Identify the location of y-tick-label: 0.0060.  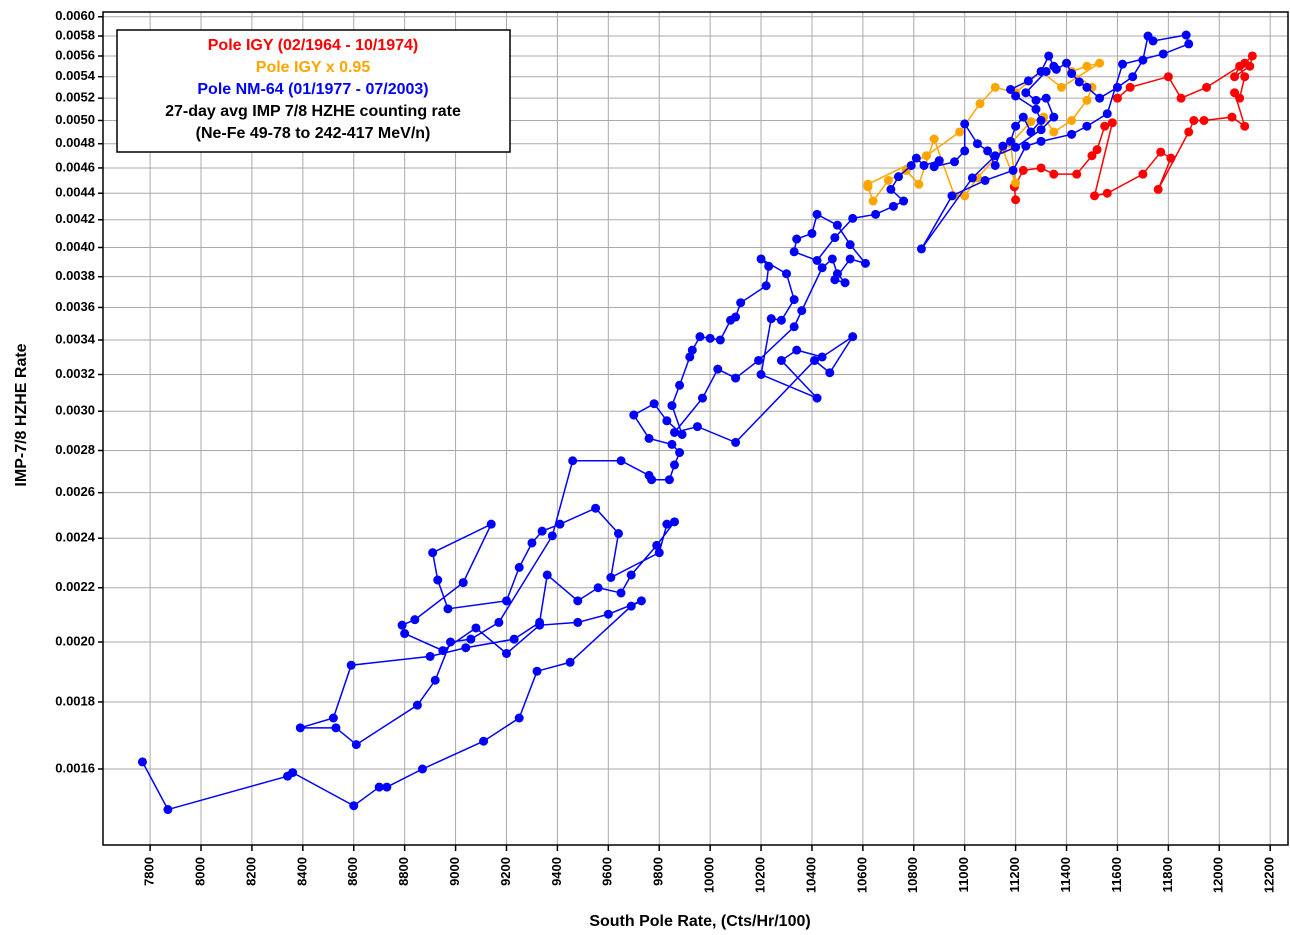
(75, 15).